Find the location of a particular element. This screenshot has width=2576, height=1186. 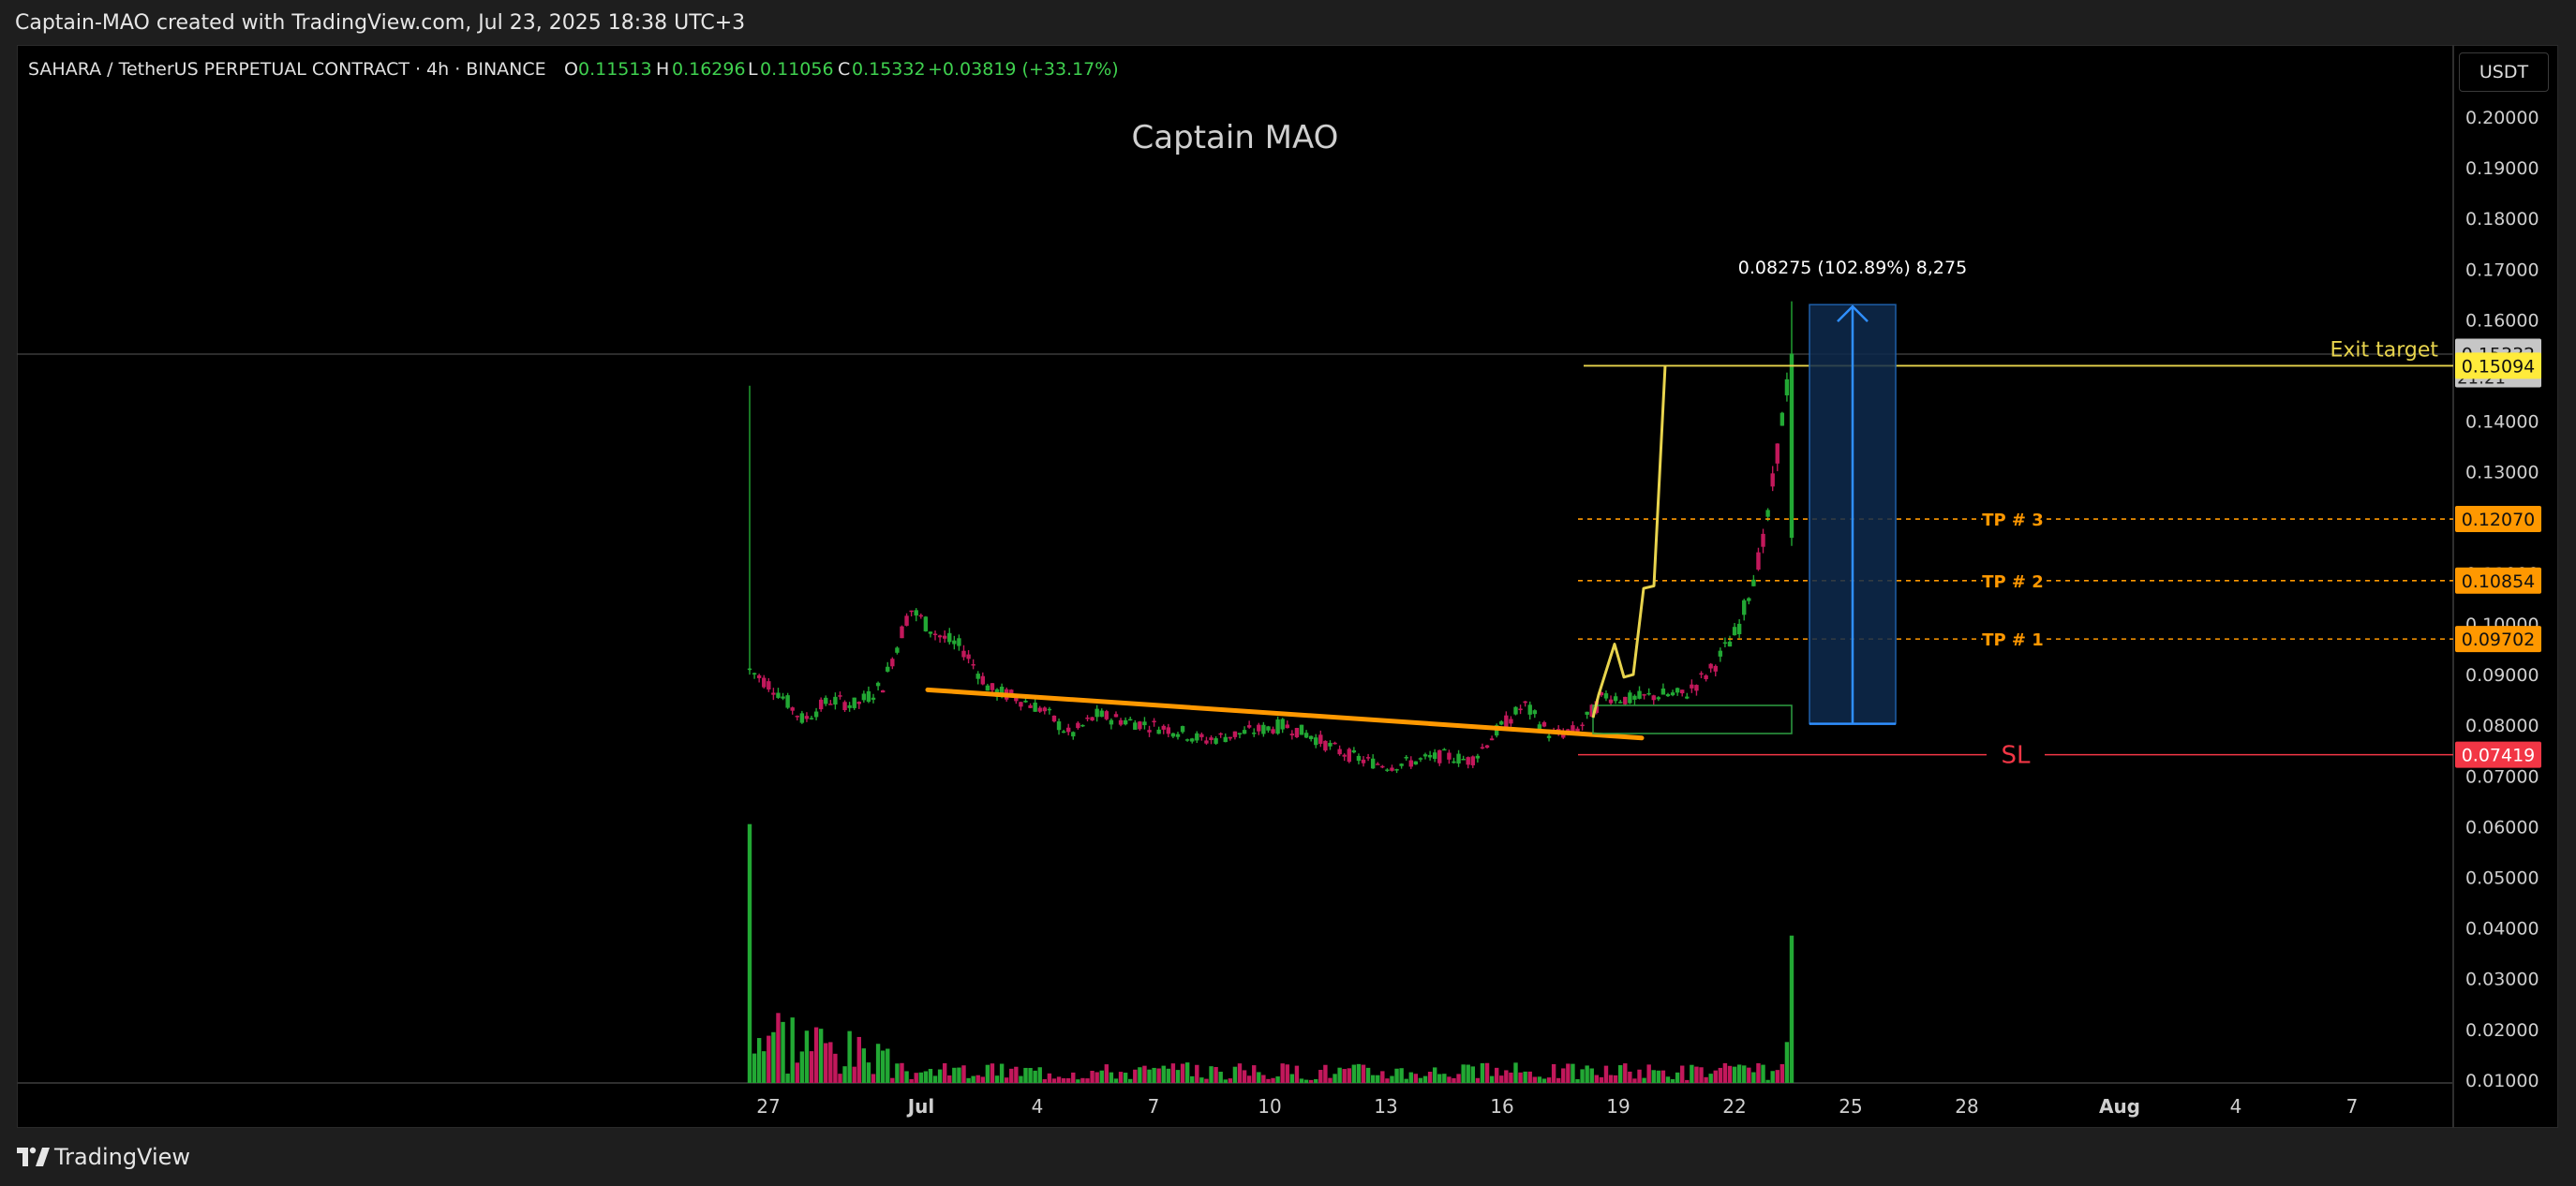

high-value: 0.16296 is located at coordinates (709, 69).